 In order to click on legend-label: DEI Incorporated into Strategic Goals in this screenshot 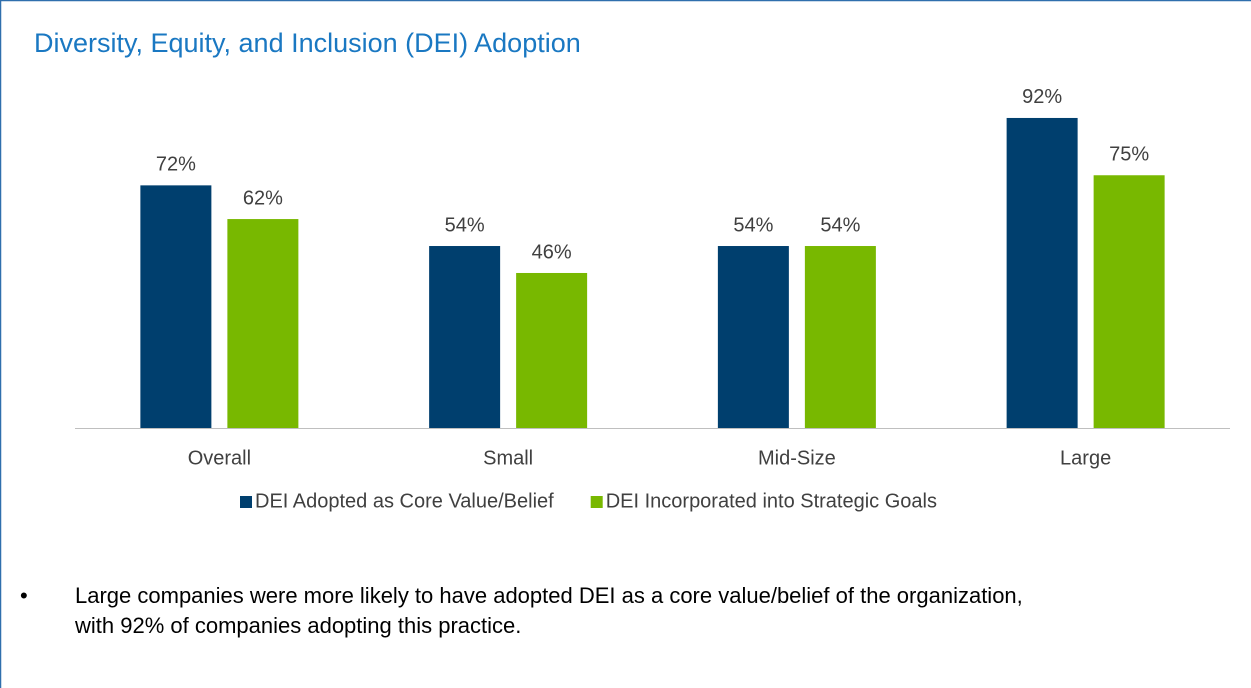, I will do `click(771, 501)`.